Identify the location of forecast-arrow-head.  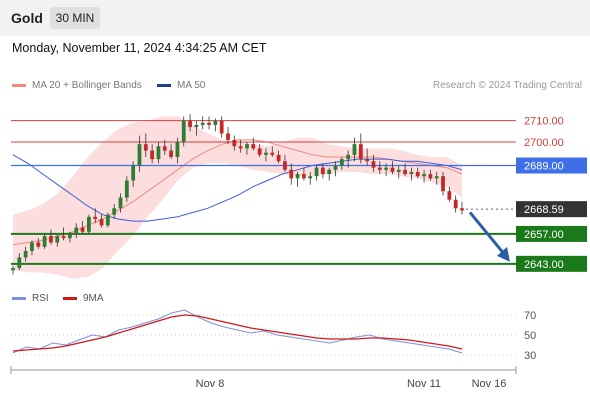
(503, 254).